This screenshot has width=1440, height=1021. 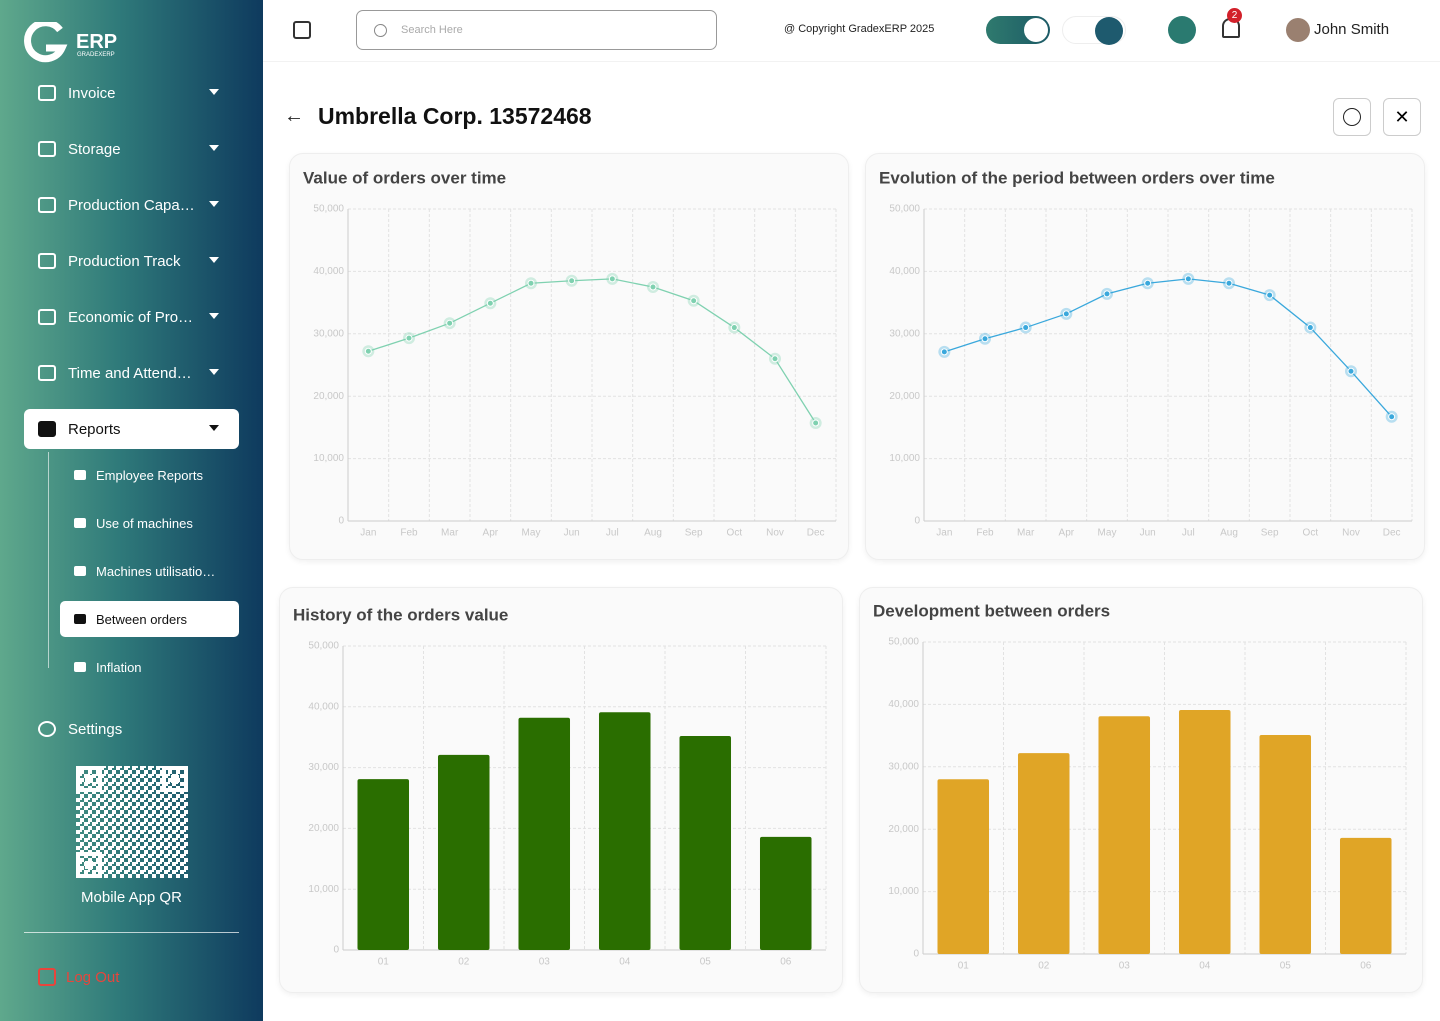 I want to click on menu-item: Production Track, so click(x=131, y=261).